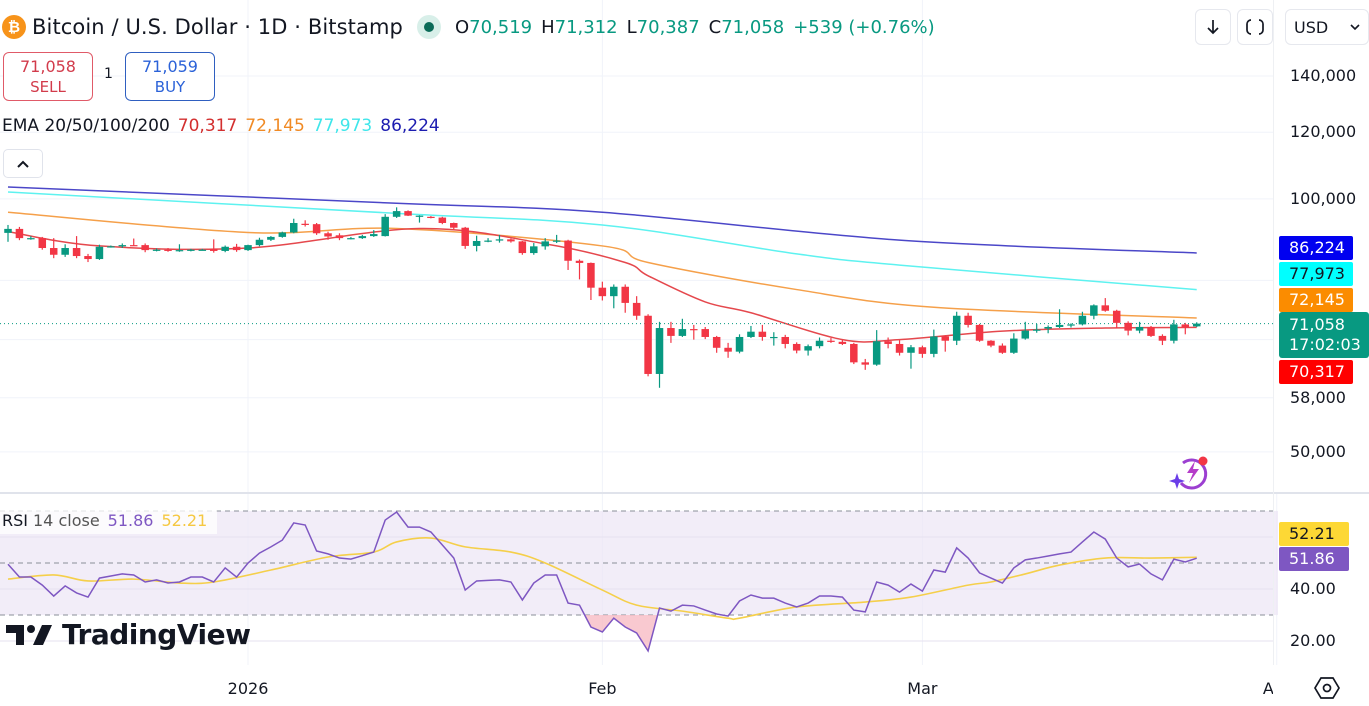  Describe the element at coordinates (684, 493) in the screenshot. I see `pane-separator` at that location.